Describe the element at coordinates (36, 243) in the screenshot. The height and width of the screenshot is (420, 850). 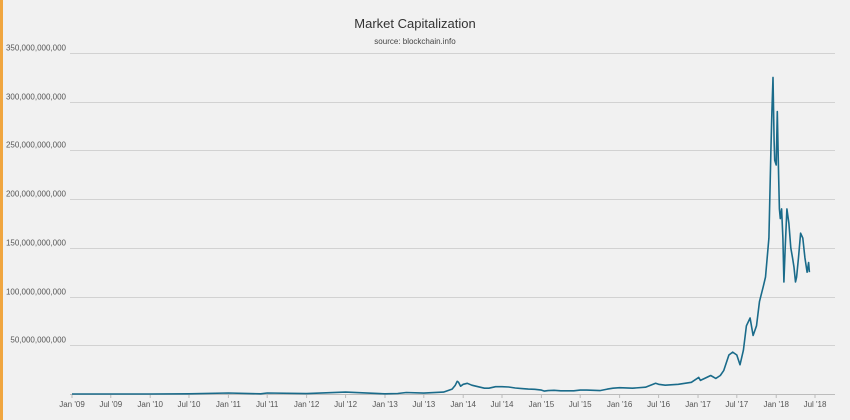
I see `y-tick-label: 150,000,000,000` at that location.